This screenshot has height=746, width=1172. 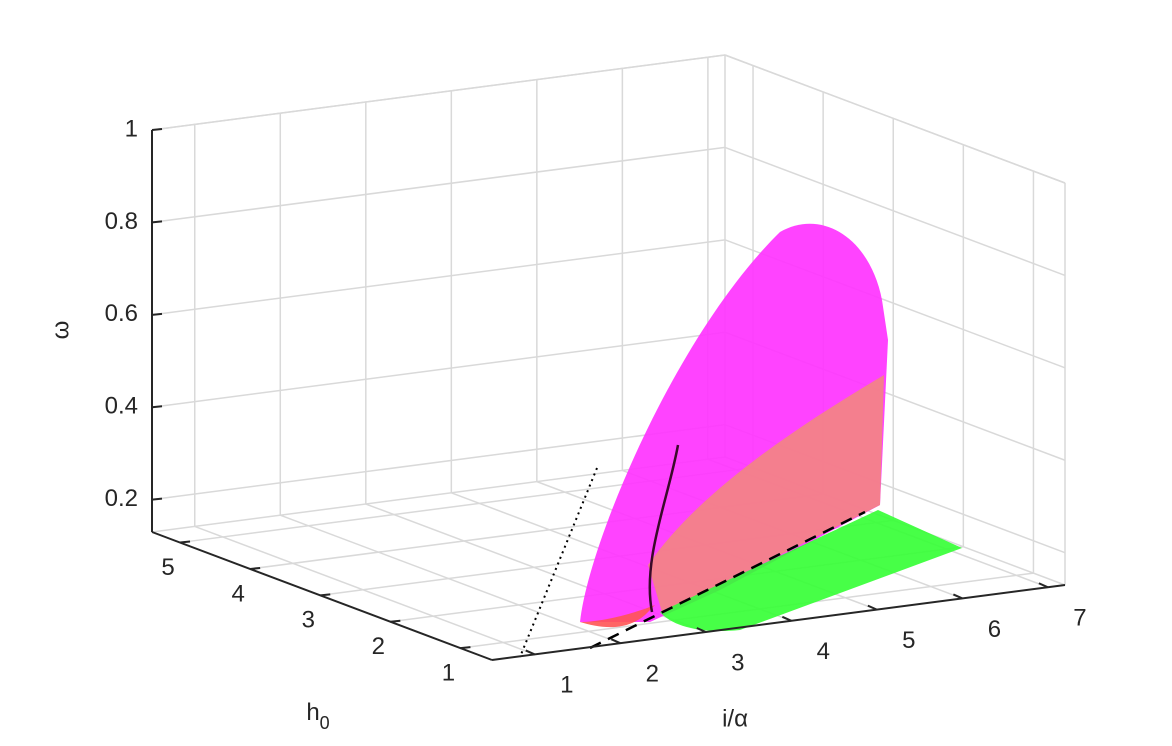 I want to click on dotted-line, so click(x=558, y=562).